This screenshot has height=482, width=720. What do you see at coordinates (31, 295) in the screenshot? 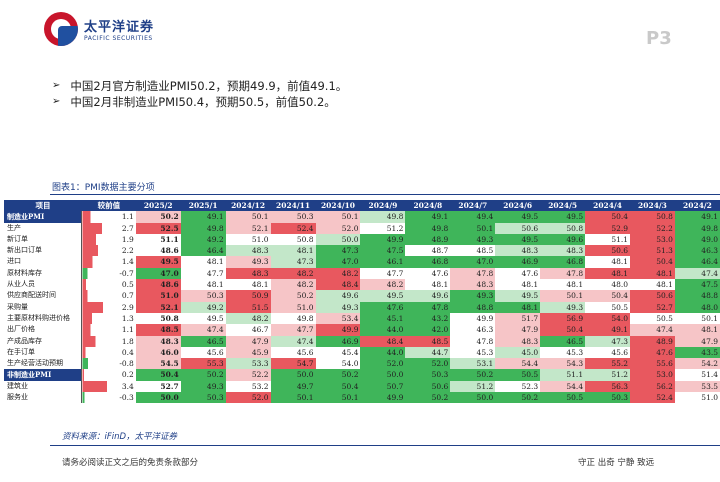
I see `row-label: 供应商配送时间` at bounding box center [31, 295].